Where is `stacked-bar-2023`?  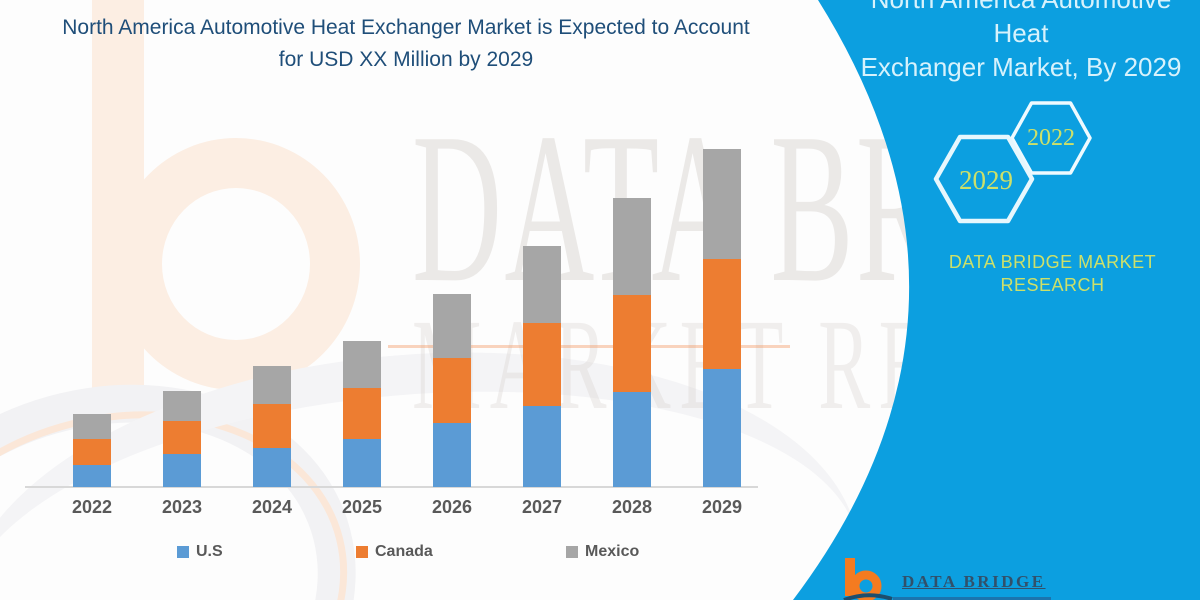
stacked-bar-2023 is located at coordinates (182, 439).